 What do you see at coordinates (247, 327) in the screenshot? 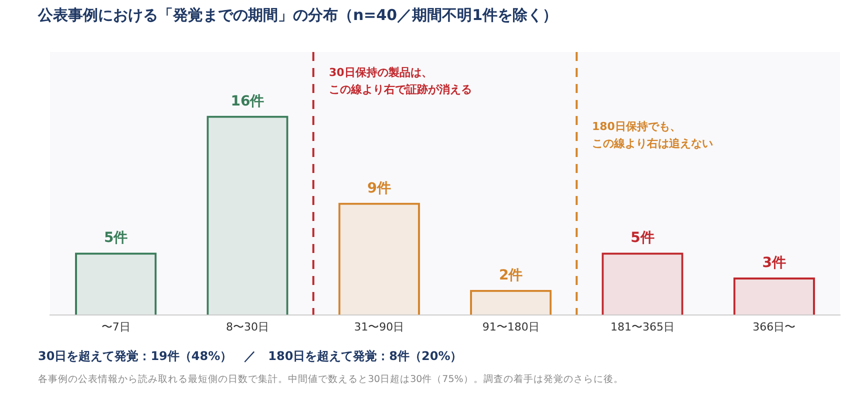
I see `x-tick-label: 8〜30日` at bounding box center [247, 327].